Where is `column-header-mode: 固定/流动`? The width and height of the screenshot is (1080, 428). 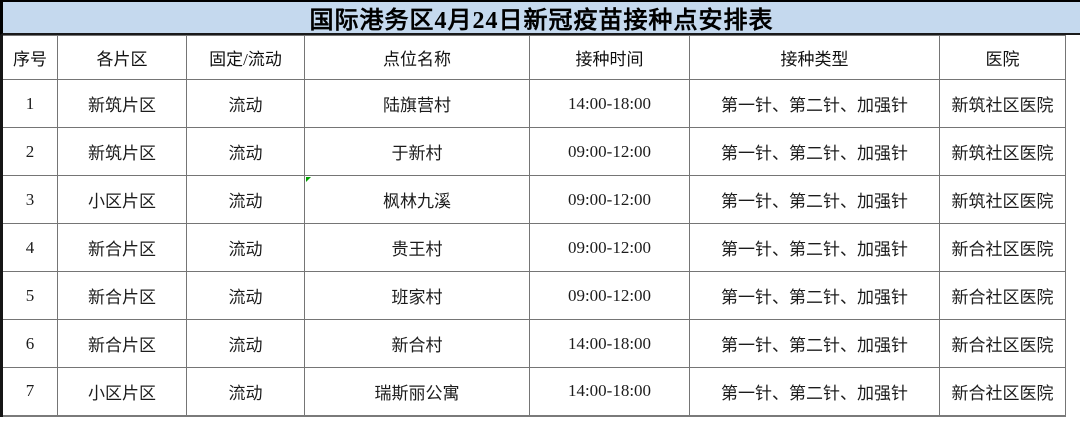 column-header-mode: 固定/流动 is located at coordinates (245, 57).